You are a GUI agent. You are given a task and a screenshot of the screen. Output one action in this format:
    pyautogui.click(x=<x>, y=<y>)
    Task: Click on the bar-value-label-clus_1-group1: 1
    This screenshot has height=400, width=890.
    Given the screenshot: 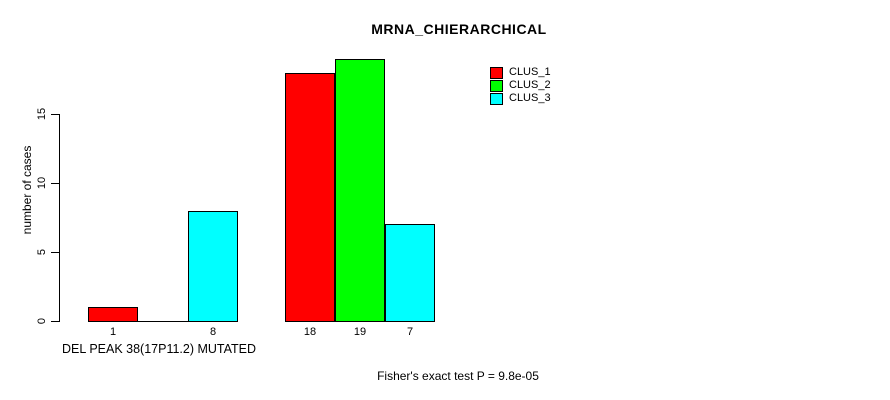 What is the action you would take?
    pyautogui.click(x=113, y=332)
    